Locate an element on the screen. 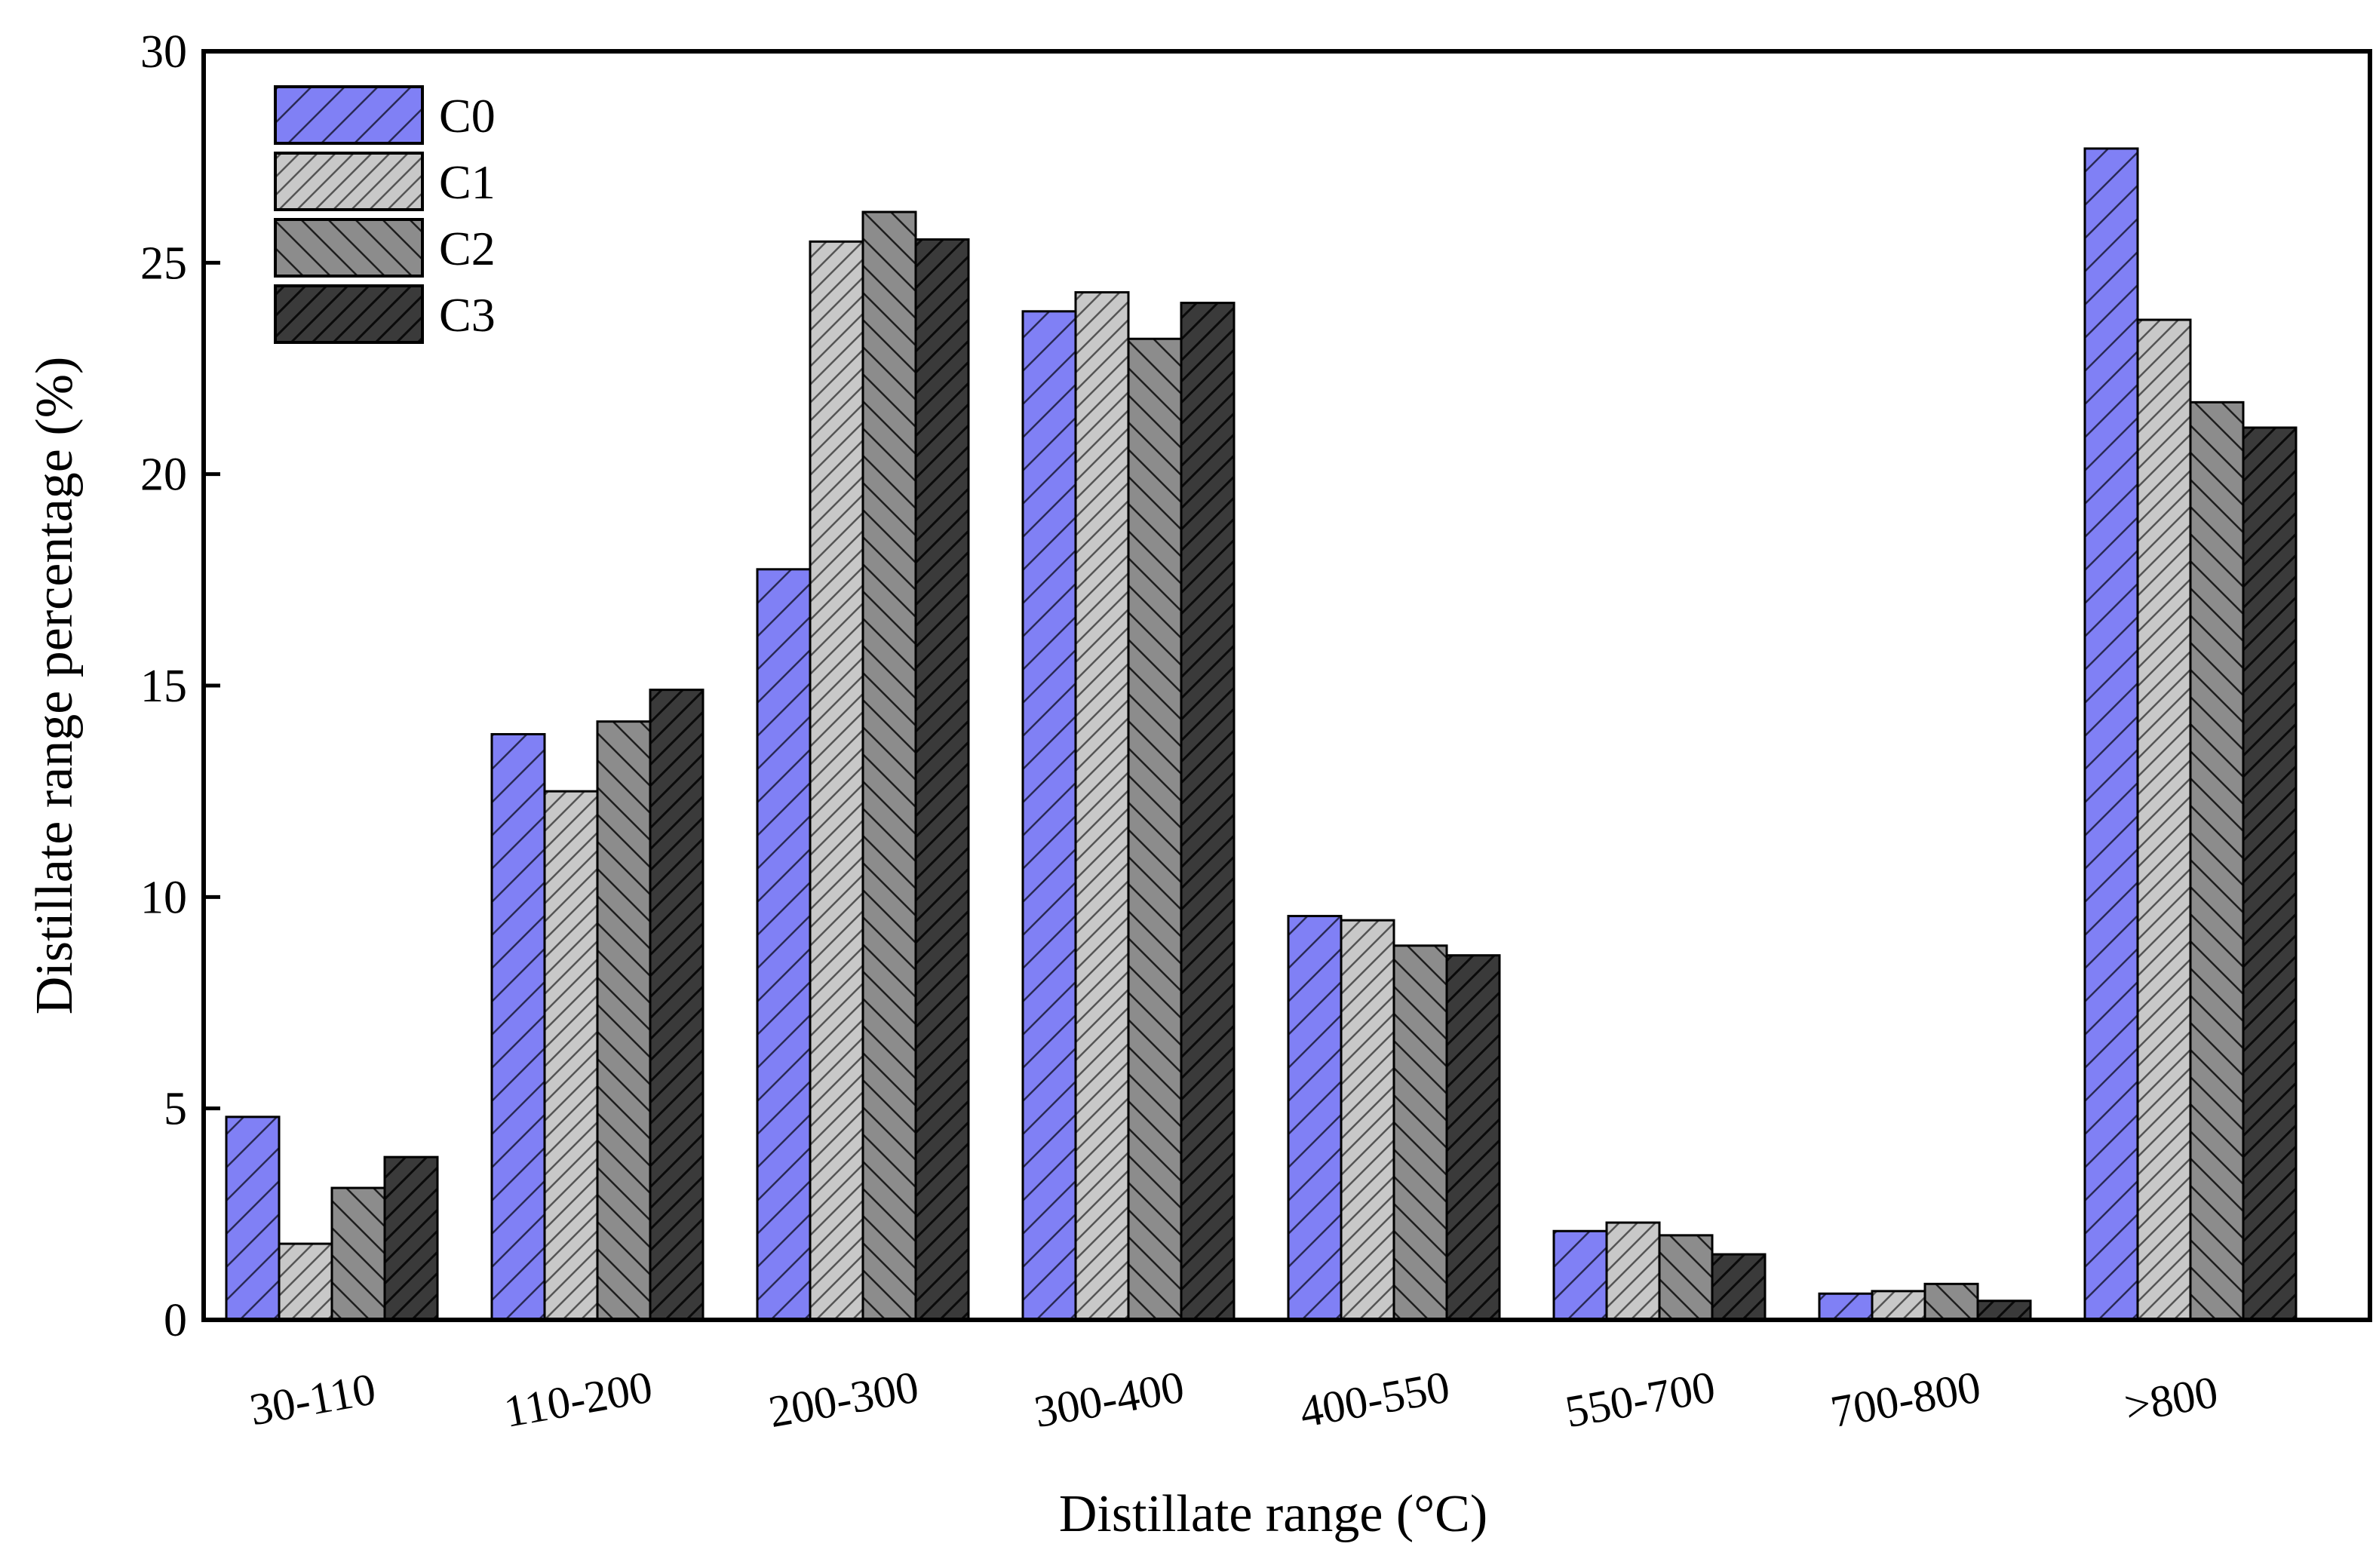 The height and width of the screenshot is (1568, 2379). y-tick-label: 20 is located at coordinates (163, 475).